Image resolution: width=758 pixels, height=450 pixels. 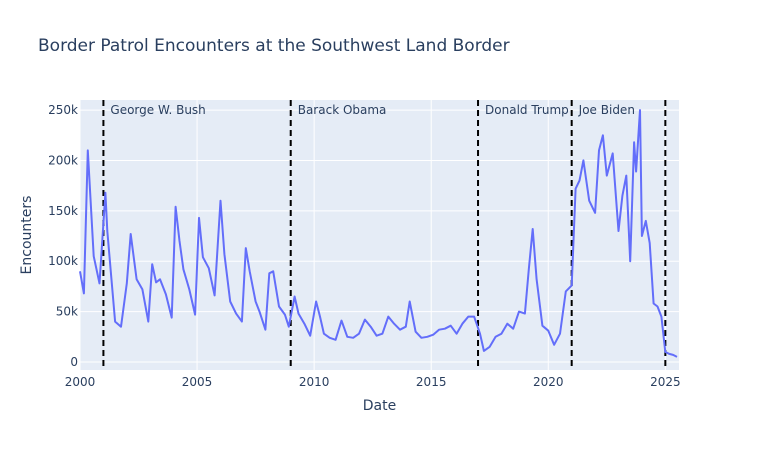 I want to click on y-axis-ticks: 0 50k 100k 150k 200k 250k, so click(x=63, y=236).